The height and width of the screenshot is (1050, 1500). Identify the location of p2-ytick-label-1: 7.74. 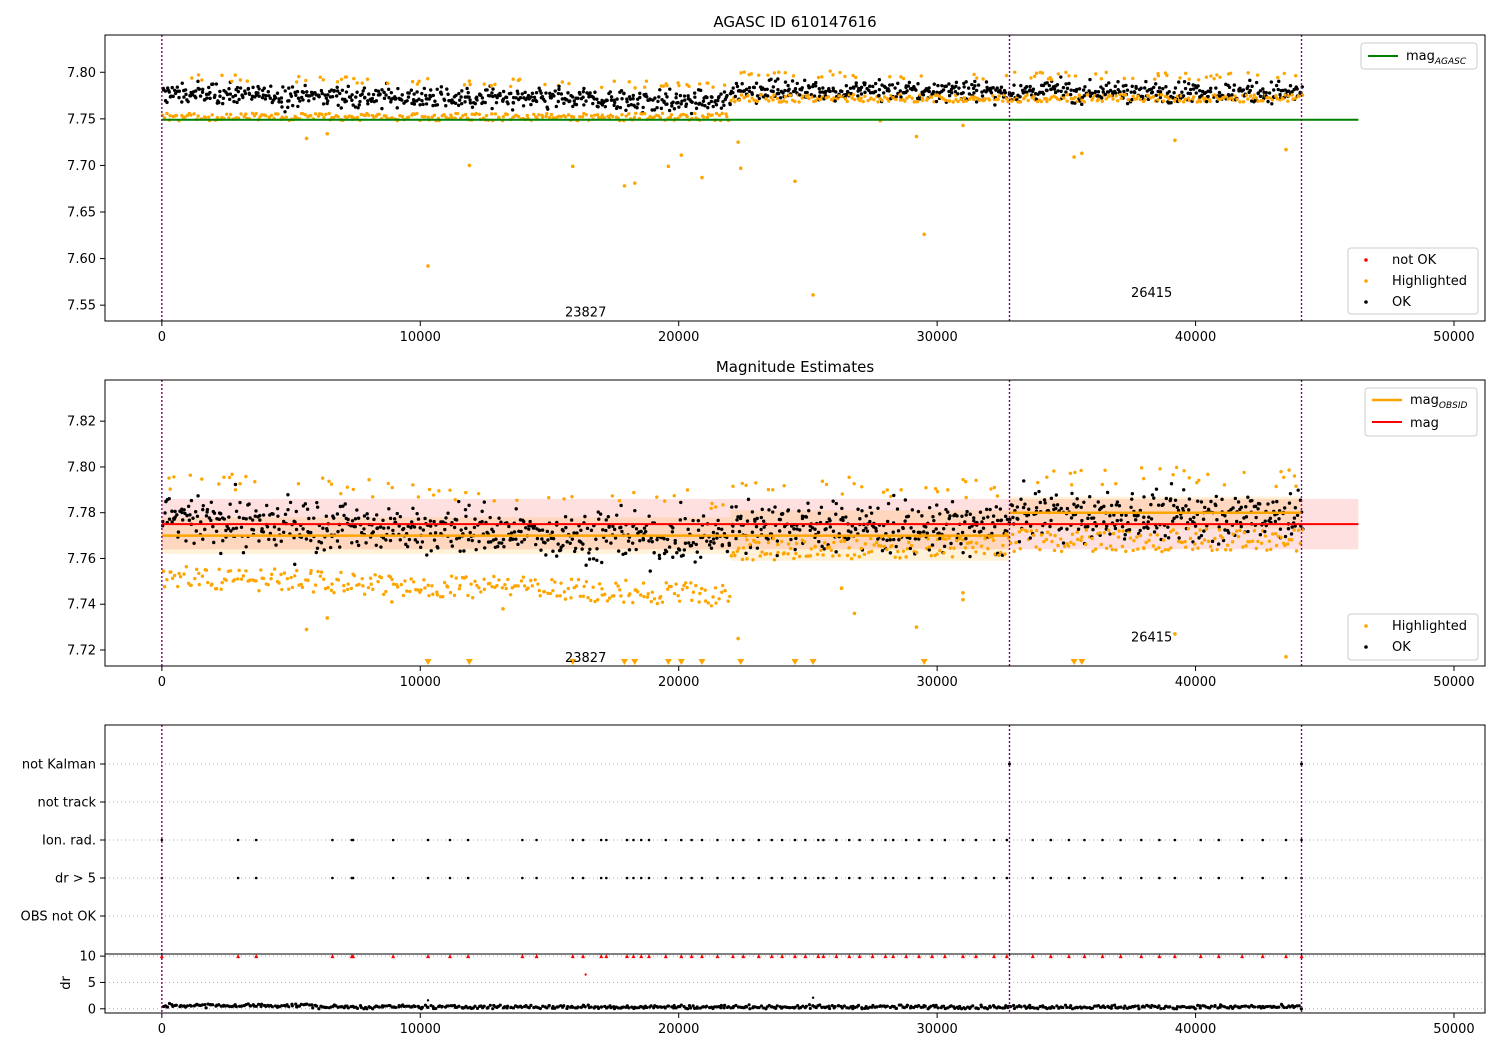
(81, 605).